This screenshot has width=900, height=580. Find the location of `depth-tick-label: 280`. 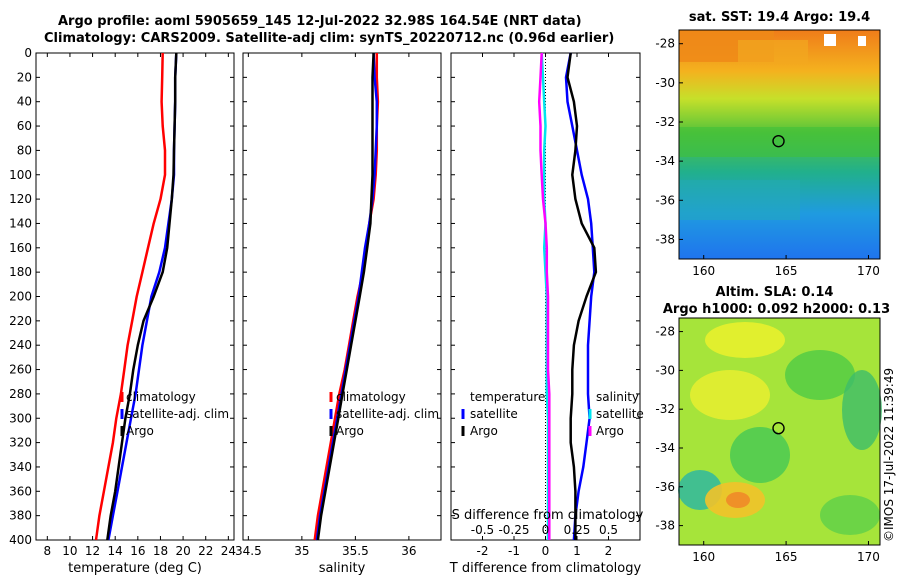

depth-tick-label: 280 is located at coordinates (20, 394).